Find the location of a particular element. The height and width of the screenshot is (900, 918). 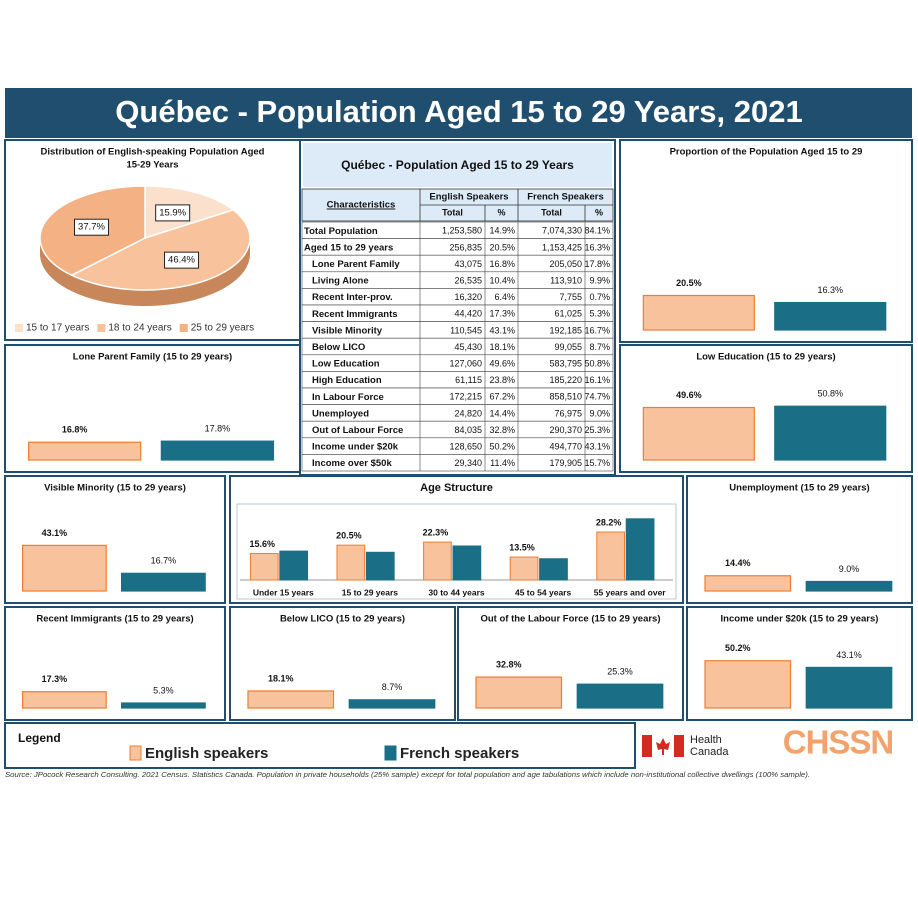

legend-title: Legend is located at coordinates (39, 738).